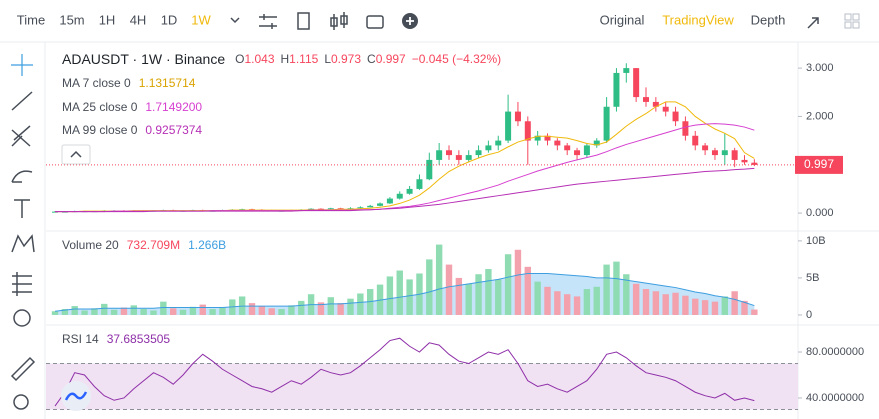 The image size is (879, 419). What do you see at coordinates (835, 352) in the screenshot?
I see `y-tick-label: 80.0000000` at bounding box center [835, 352].